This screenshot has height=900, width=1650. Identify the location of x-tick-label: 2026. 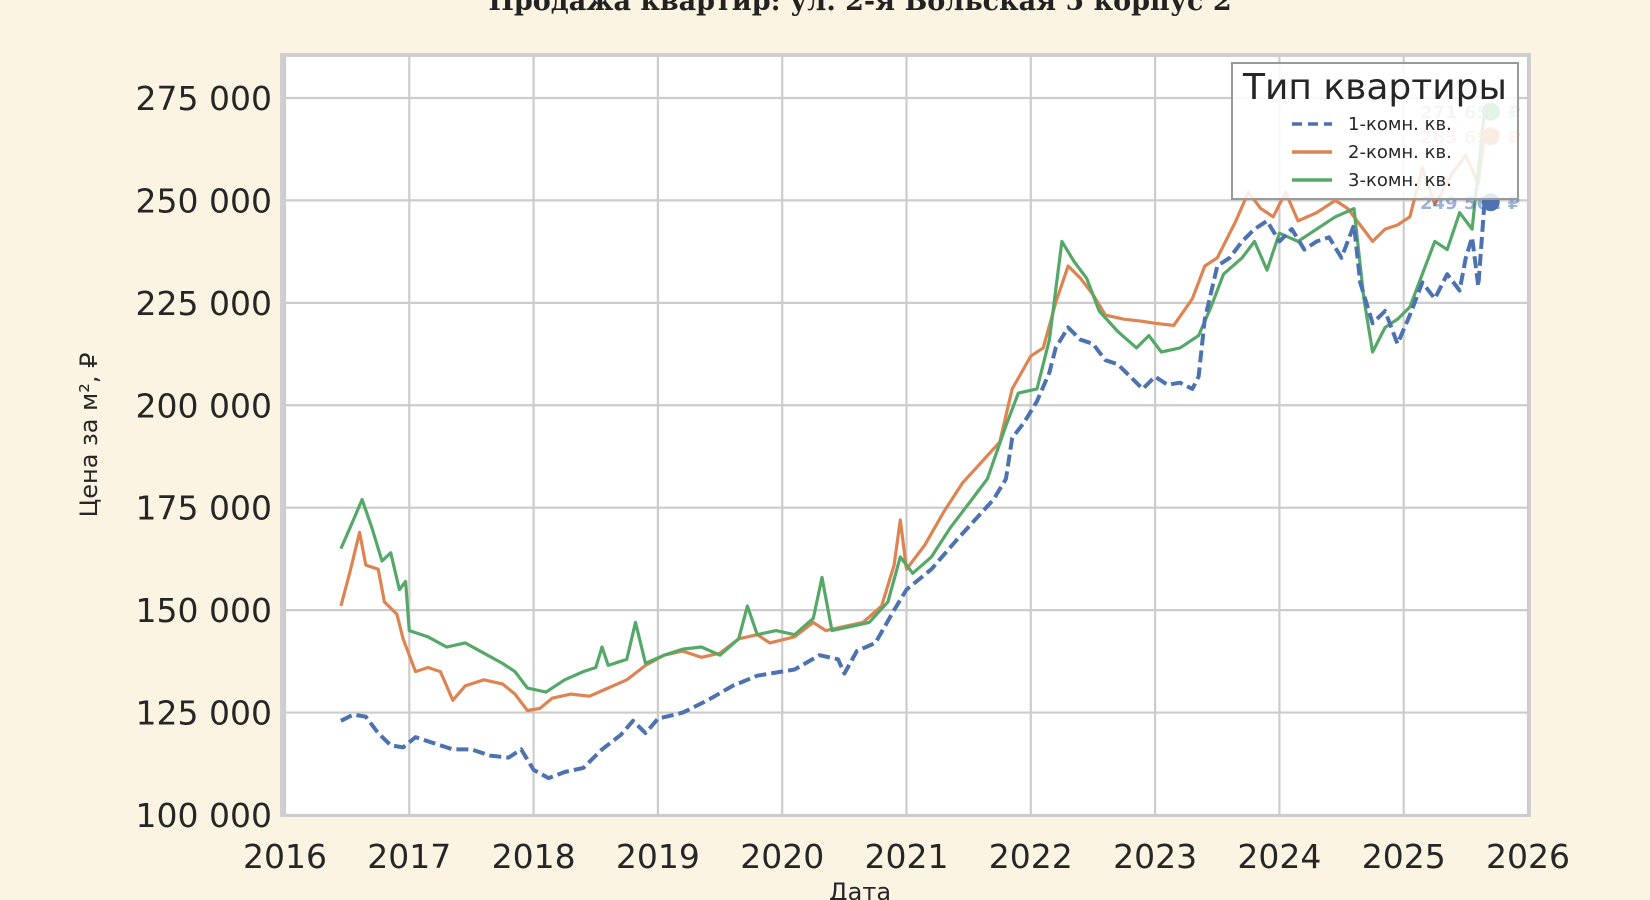
(1528, 856).